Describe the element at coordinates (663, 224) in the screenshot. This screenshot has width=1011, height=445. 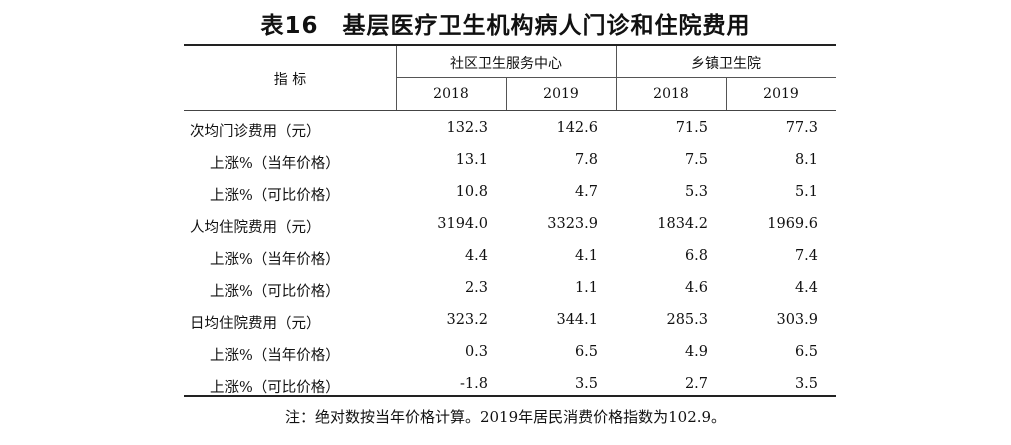
I see `value-cell: 1834.2` at that location.